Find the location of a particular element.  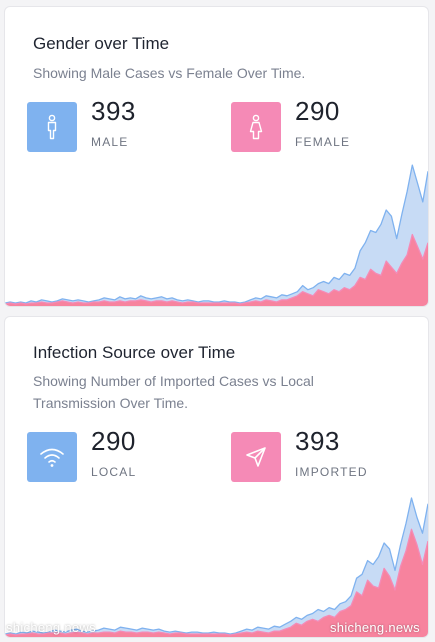

series-b-area is located at coordinates (216, 270).